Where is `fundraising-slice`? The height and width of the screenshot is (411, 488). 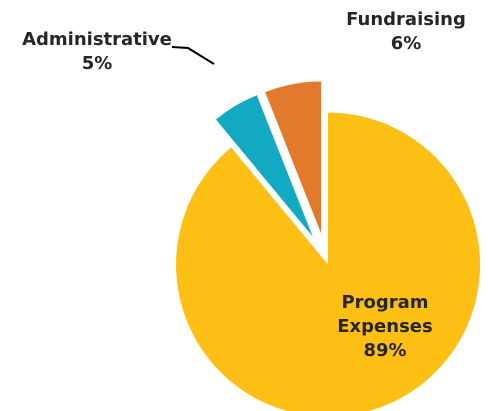
fundraising-slice is located at coordinates (293, 157).